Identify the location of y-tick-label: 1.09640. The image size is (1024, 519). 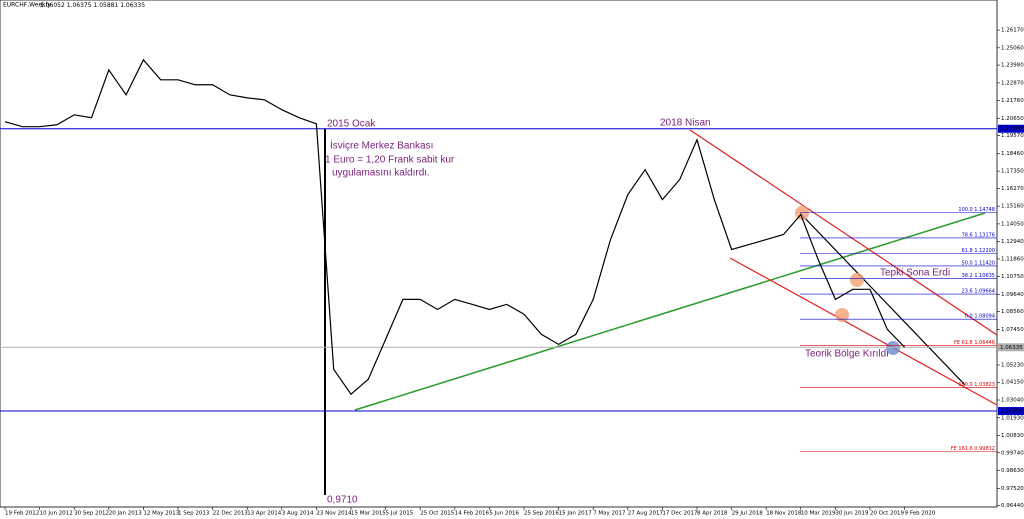
(1012, 295).